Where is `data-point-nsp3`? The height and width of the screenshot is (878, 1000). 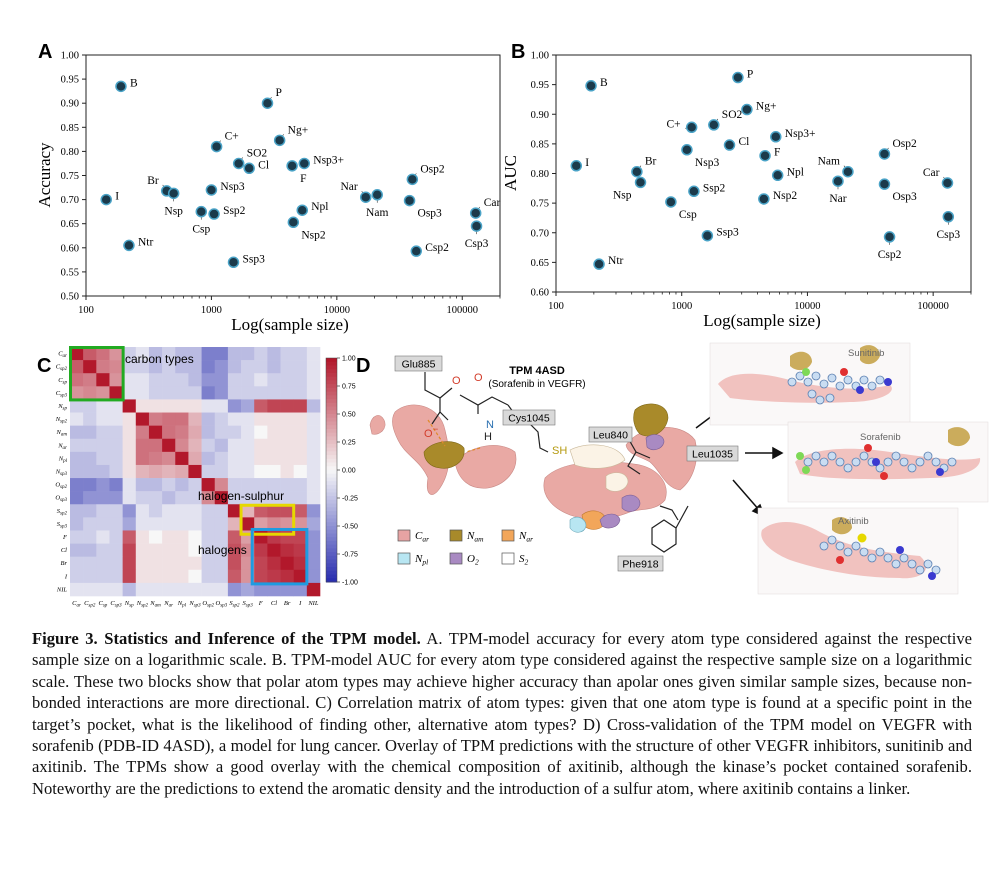 data-point-nsp3 is located at coordinates (211, 190).